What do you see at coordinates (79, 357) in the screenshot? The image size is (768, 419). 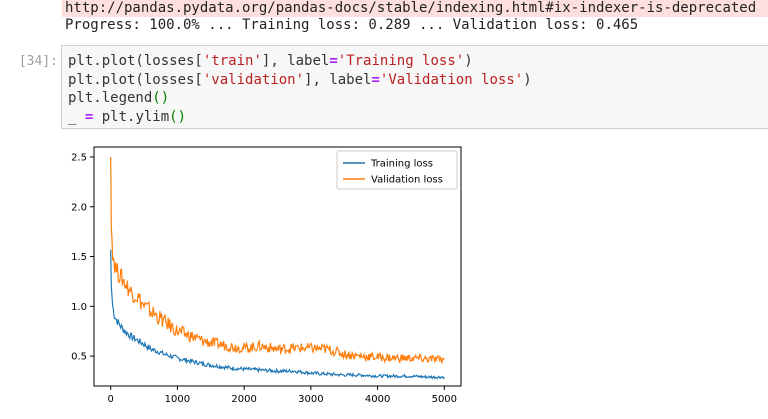 I see `y-tick-label: 0.5` at bounding box center [79, 357].